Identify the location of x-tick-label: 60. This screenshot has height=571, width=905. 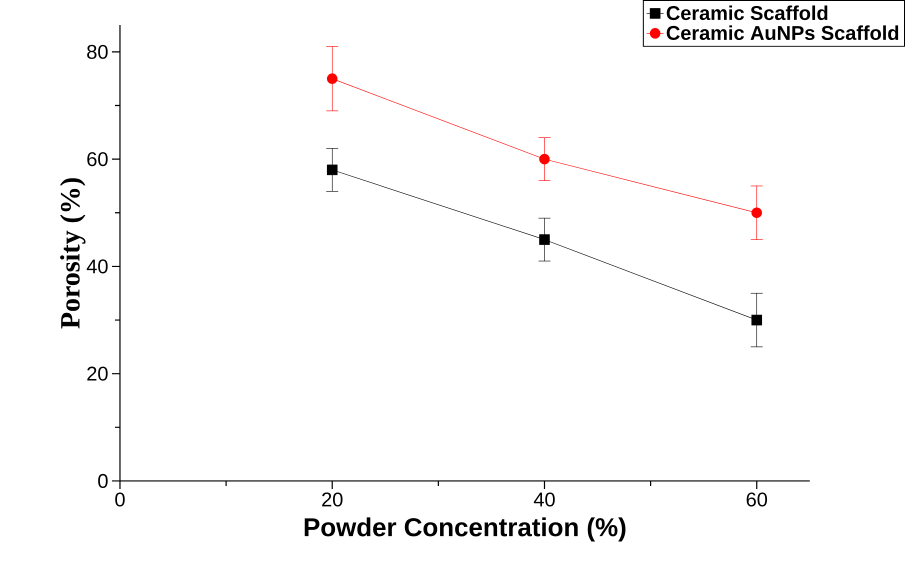
(757, 499).